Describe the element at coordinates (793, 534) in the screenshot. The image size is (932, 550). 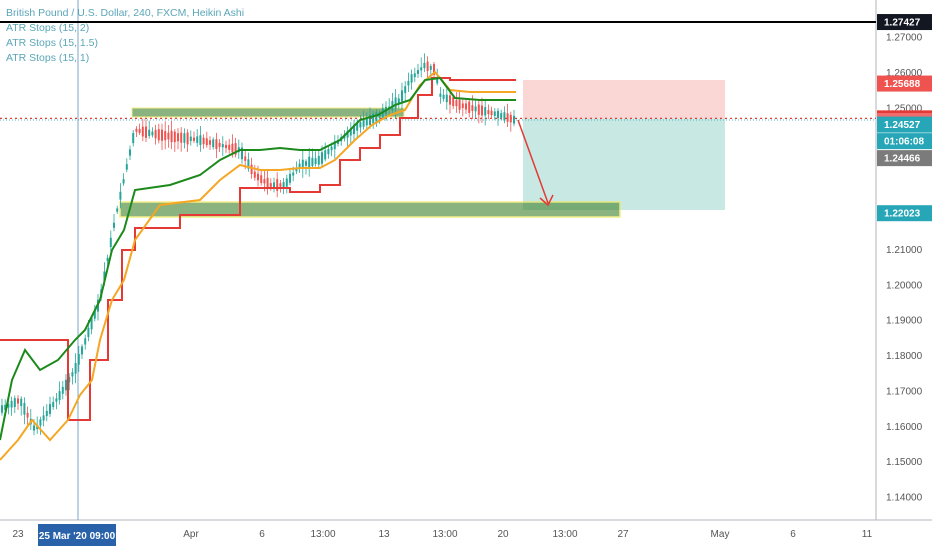
I see `x-tick-label: 6` at that location.